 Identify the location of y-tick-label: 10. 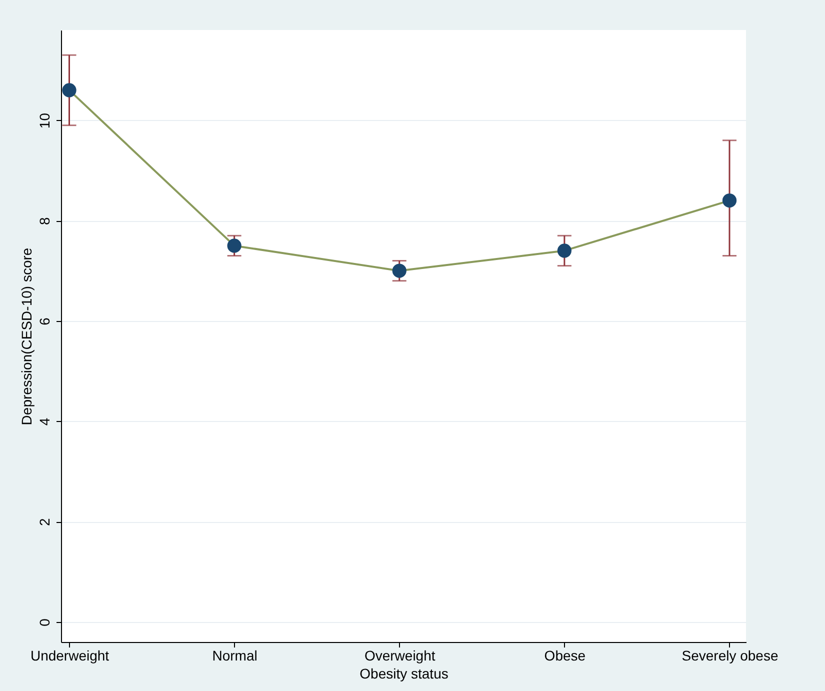
(44, 120).